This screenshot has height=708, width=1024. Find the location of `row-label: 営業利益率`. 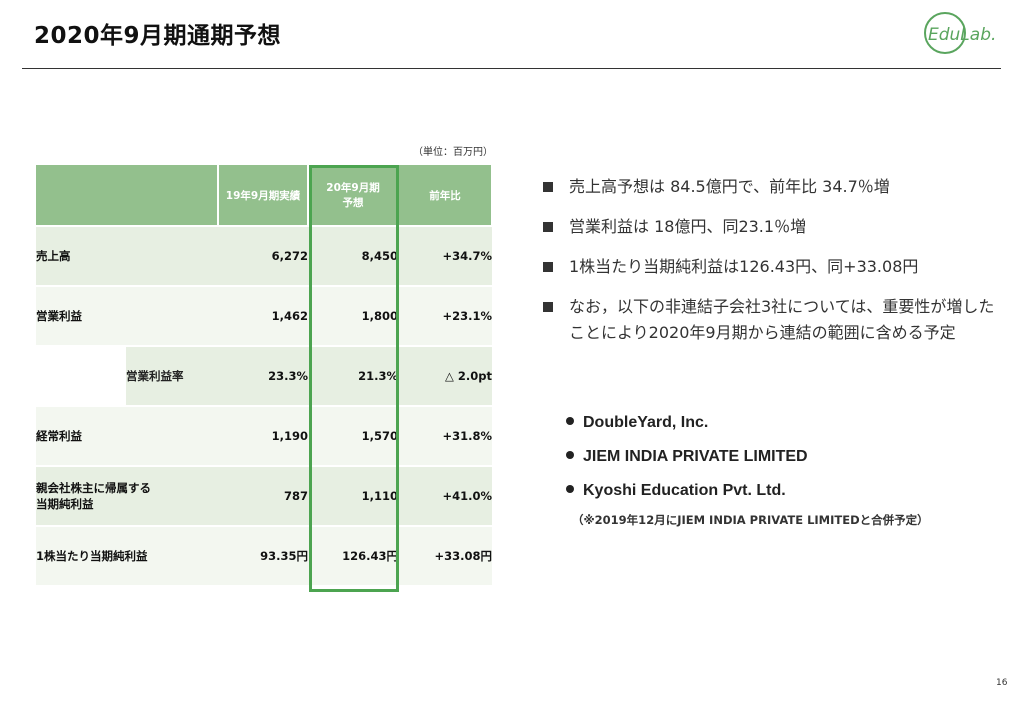

row-label: 営業利益率 is located at coordinates (172, 375).